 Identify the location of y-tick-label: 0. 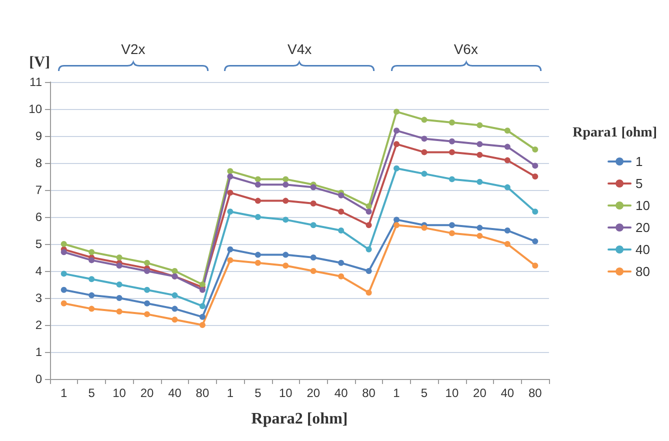
(38, 379).